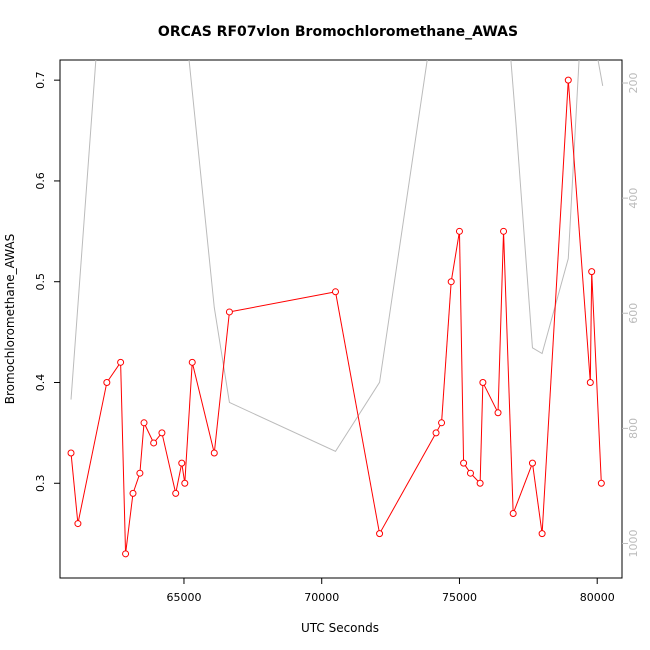  I want to click on y-axis-label: Bromochloromethane_AWAS, so click(10, 319).